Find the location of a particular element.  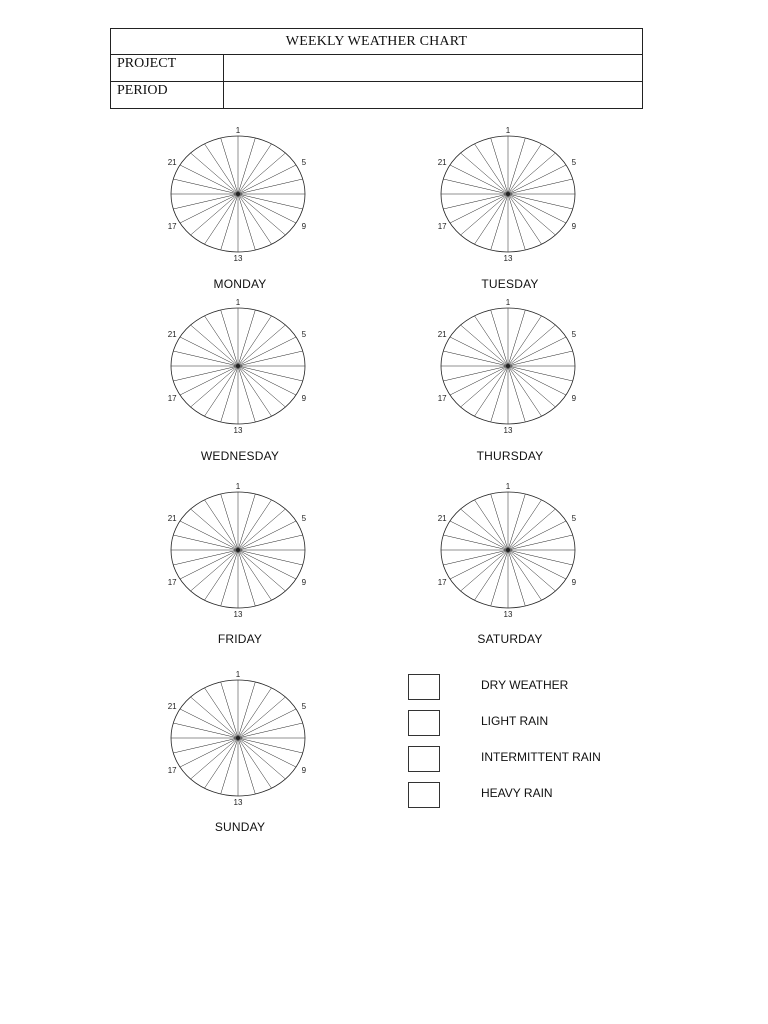

period-field is located at coordinates (433, 95).